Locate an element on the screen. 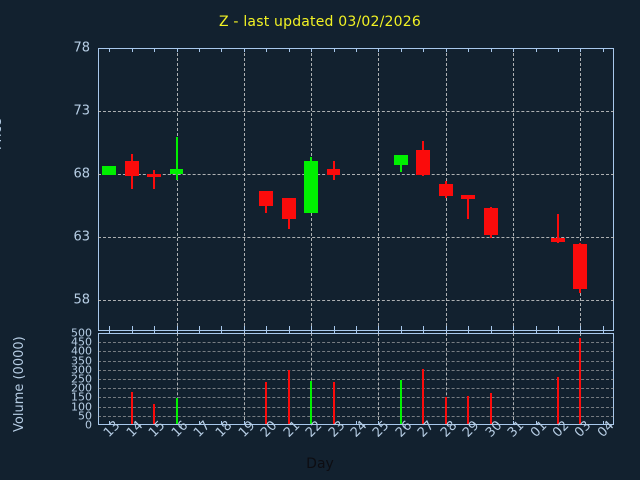 This screenshot has width=640, height=480. price-axis-title: Price is located at coordinates (2, 134).